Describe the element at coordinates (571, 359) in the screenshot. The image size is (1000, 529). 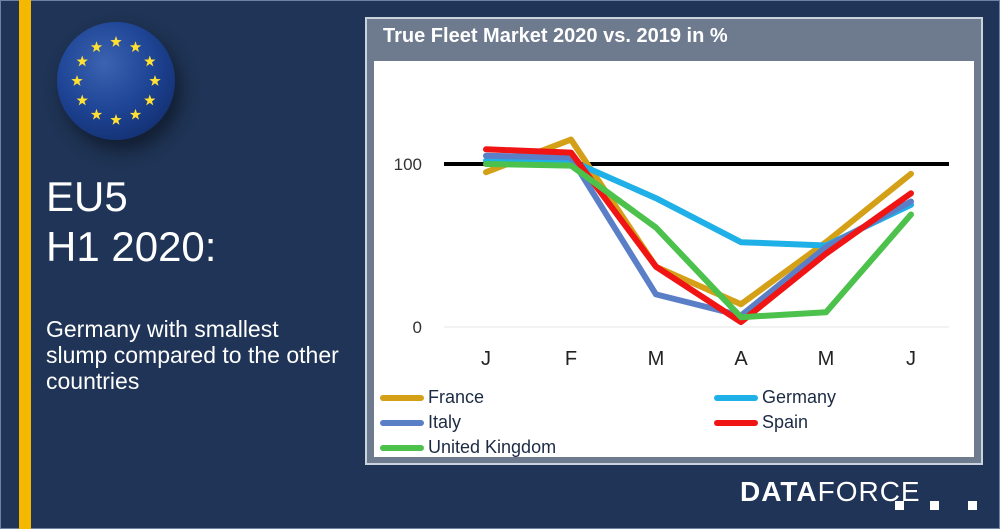
I see `x-tick-label: F` at that location.